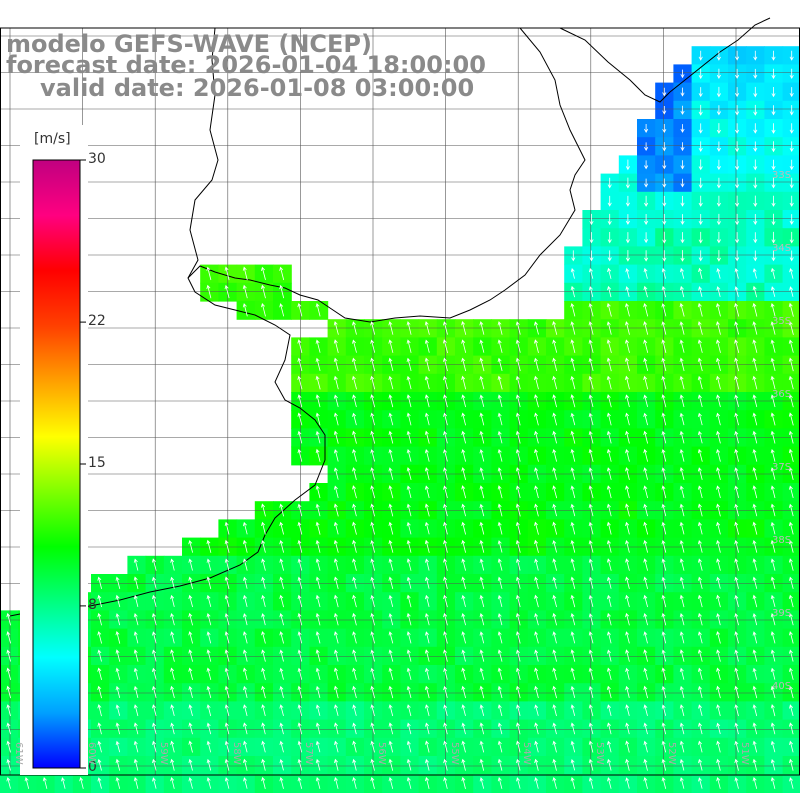 The height and width of the screenshot is (800, 800). Describe the element at coordinates (257, 88) in the screenshot. I see `valid-date: valid date: 2026-01-08 03:00:00` at that location.